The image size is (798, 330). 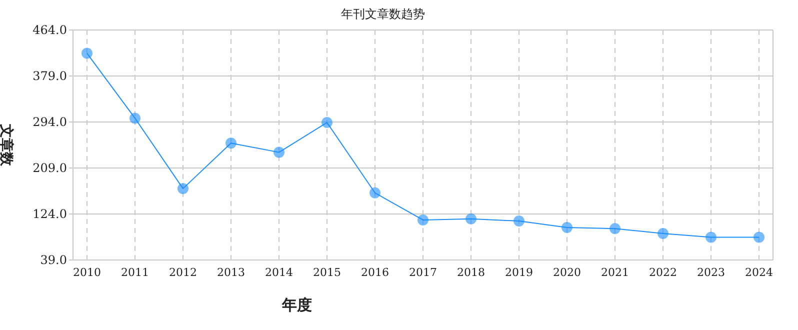 I want to click on x-tick-label: 2019, so click(x=519, y=272).